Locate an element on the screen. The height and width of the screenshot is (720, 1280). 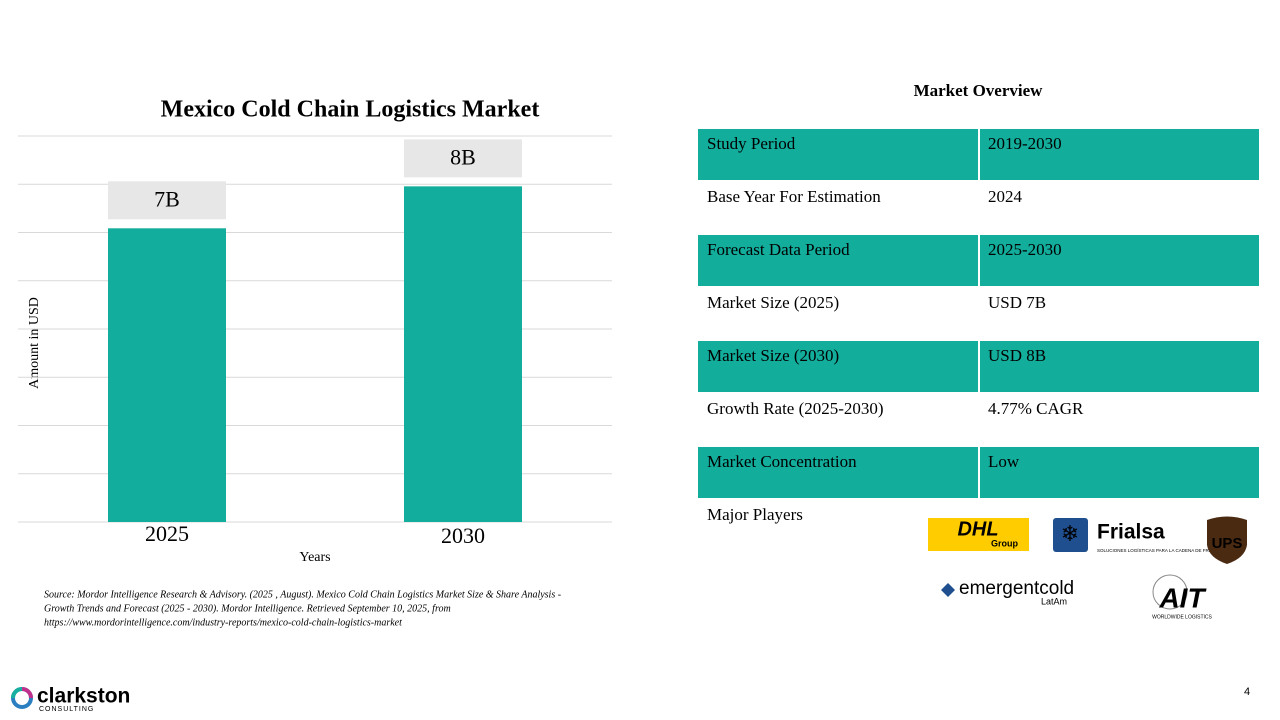
logo-sub: LatAm is located at coordinates (1054, 601).